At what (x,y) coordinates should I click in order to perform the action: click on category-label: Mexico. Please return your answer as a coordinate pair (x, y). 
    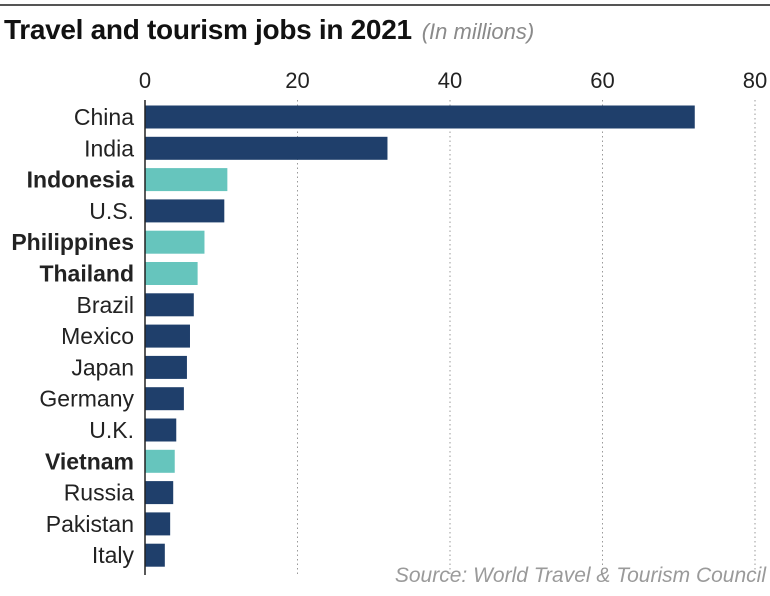
    Looking at the image, I should click on (97, 336).